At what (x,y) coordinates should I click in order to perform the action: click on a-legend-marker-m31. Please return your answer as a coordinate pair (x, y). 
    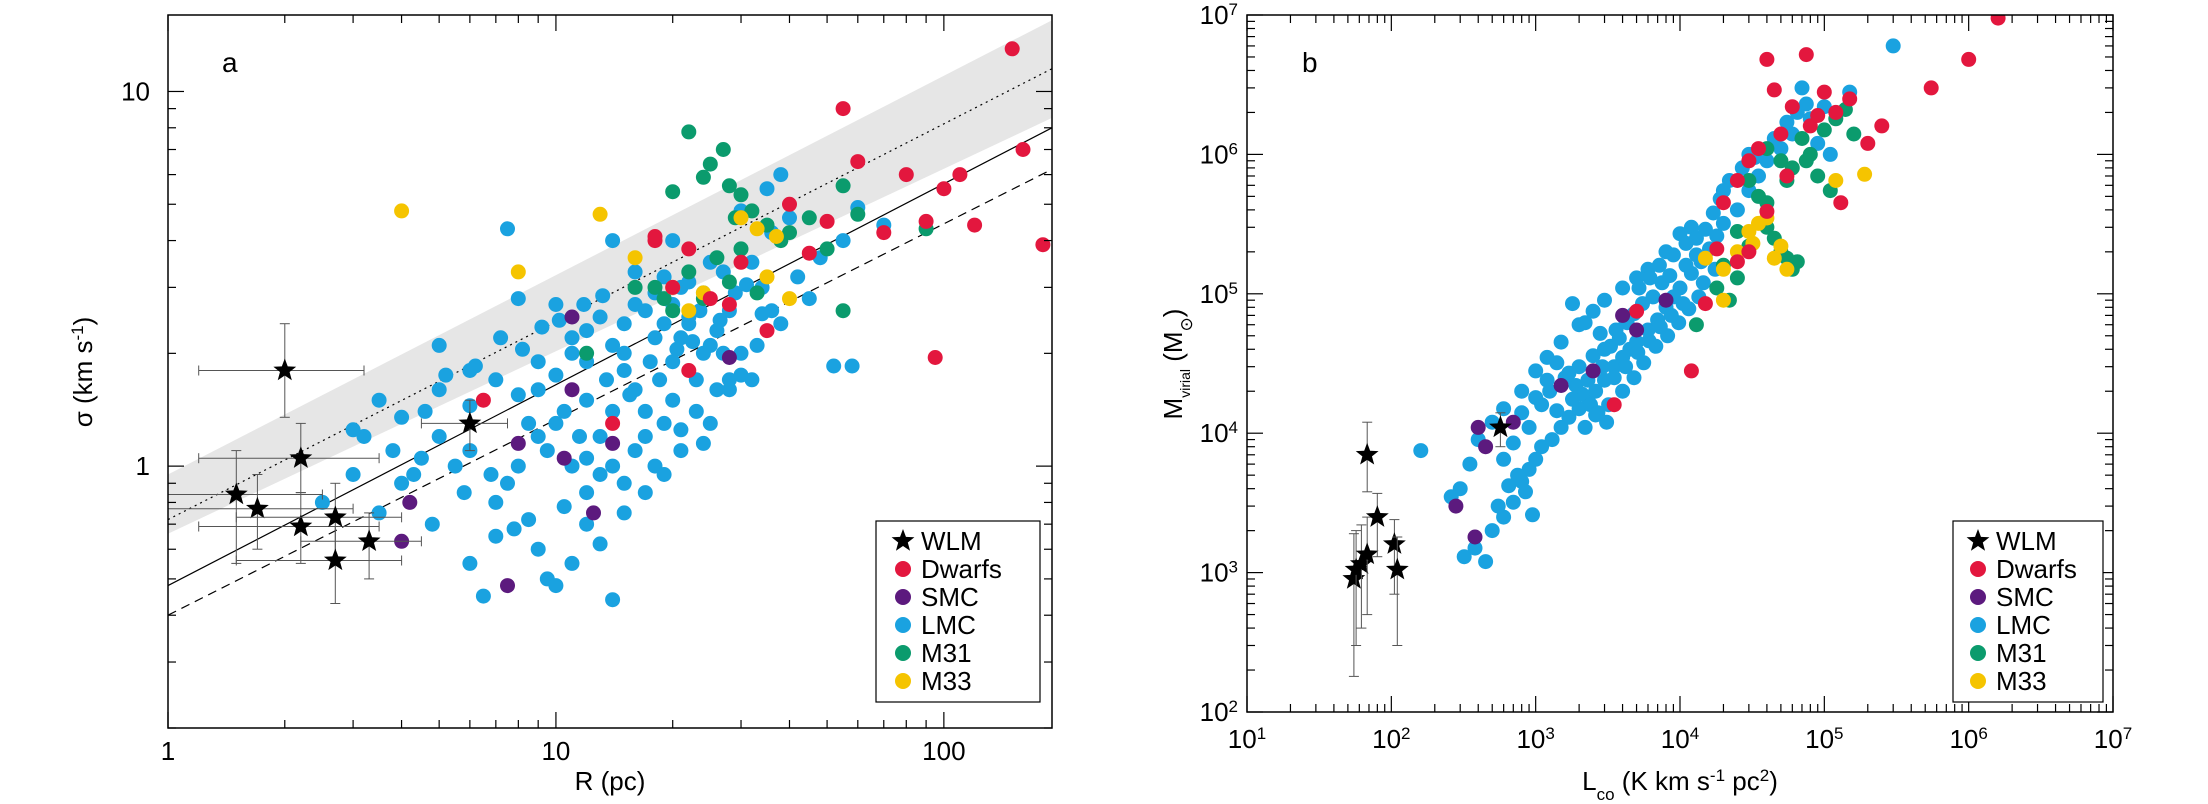
    Looking at the image, I should click on (903, 653).